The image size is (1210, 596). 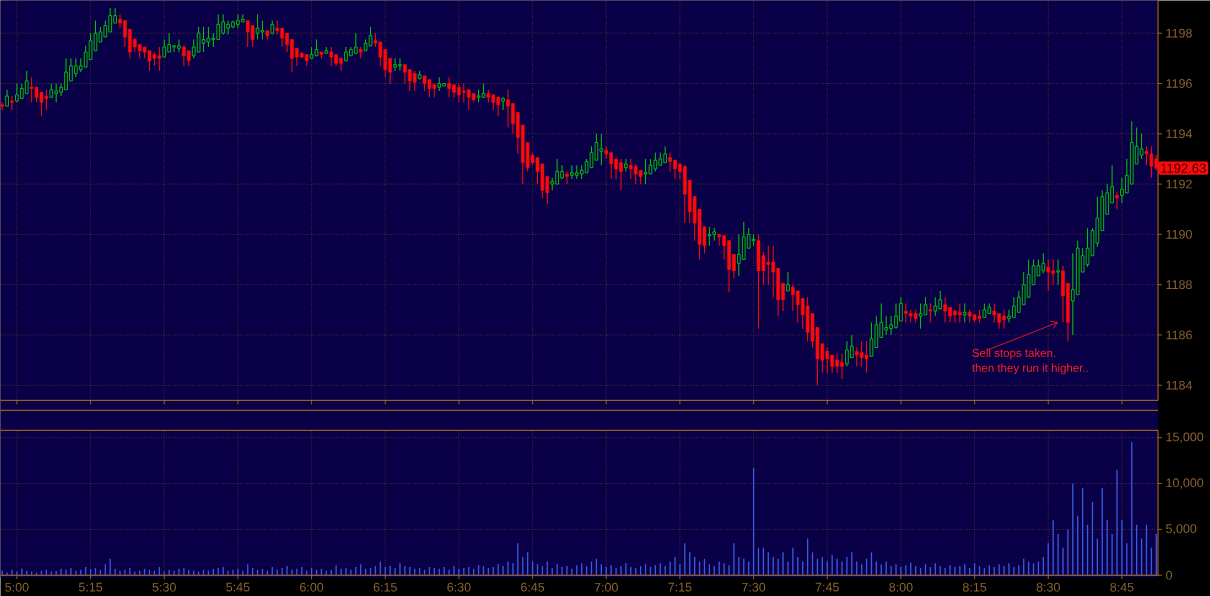 What do you see at coordinates (1030, 369) in the screenshot?
I see `annotation: then they run it higher..` at bounding box center [1030, 369].